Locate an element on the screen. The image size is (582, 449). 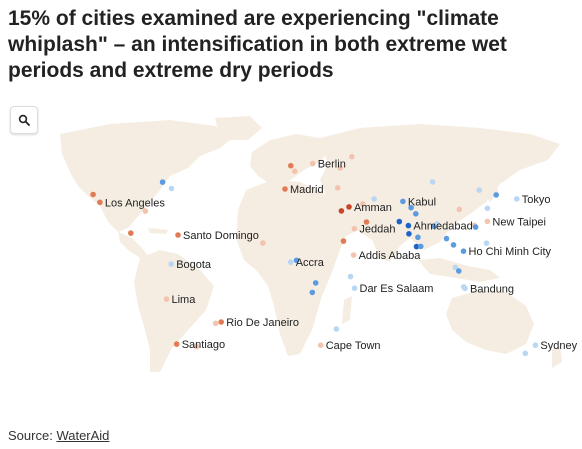
madagascar is located at coordinates (347, 310).